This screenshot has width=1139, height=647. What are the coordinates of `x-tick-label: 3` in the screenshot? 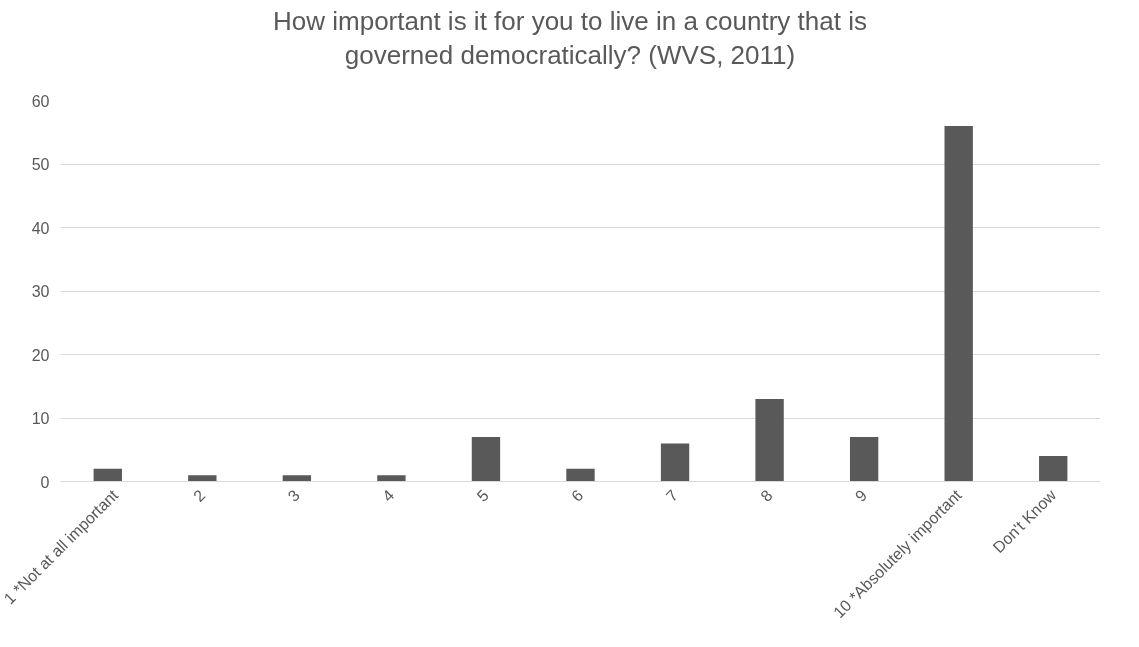 It's located at (293, 495).